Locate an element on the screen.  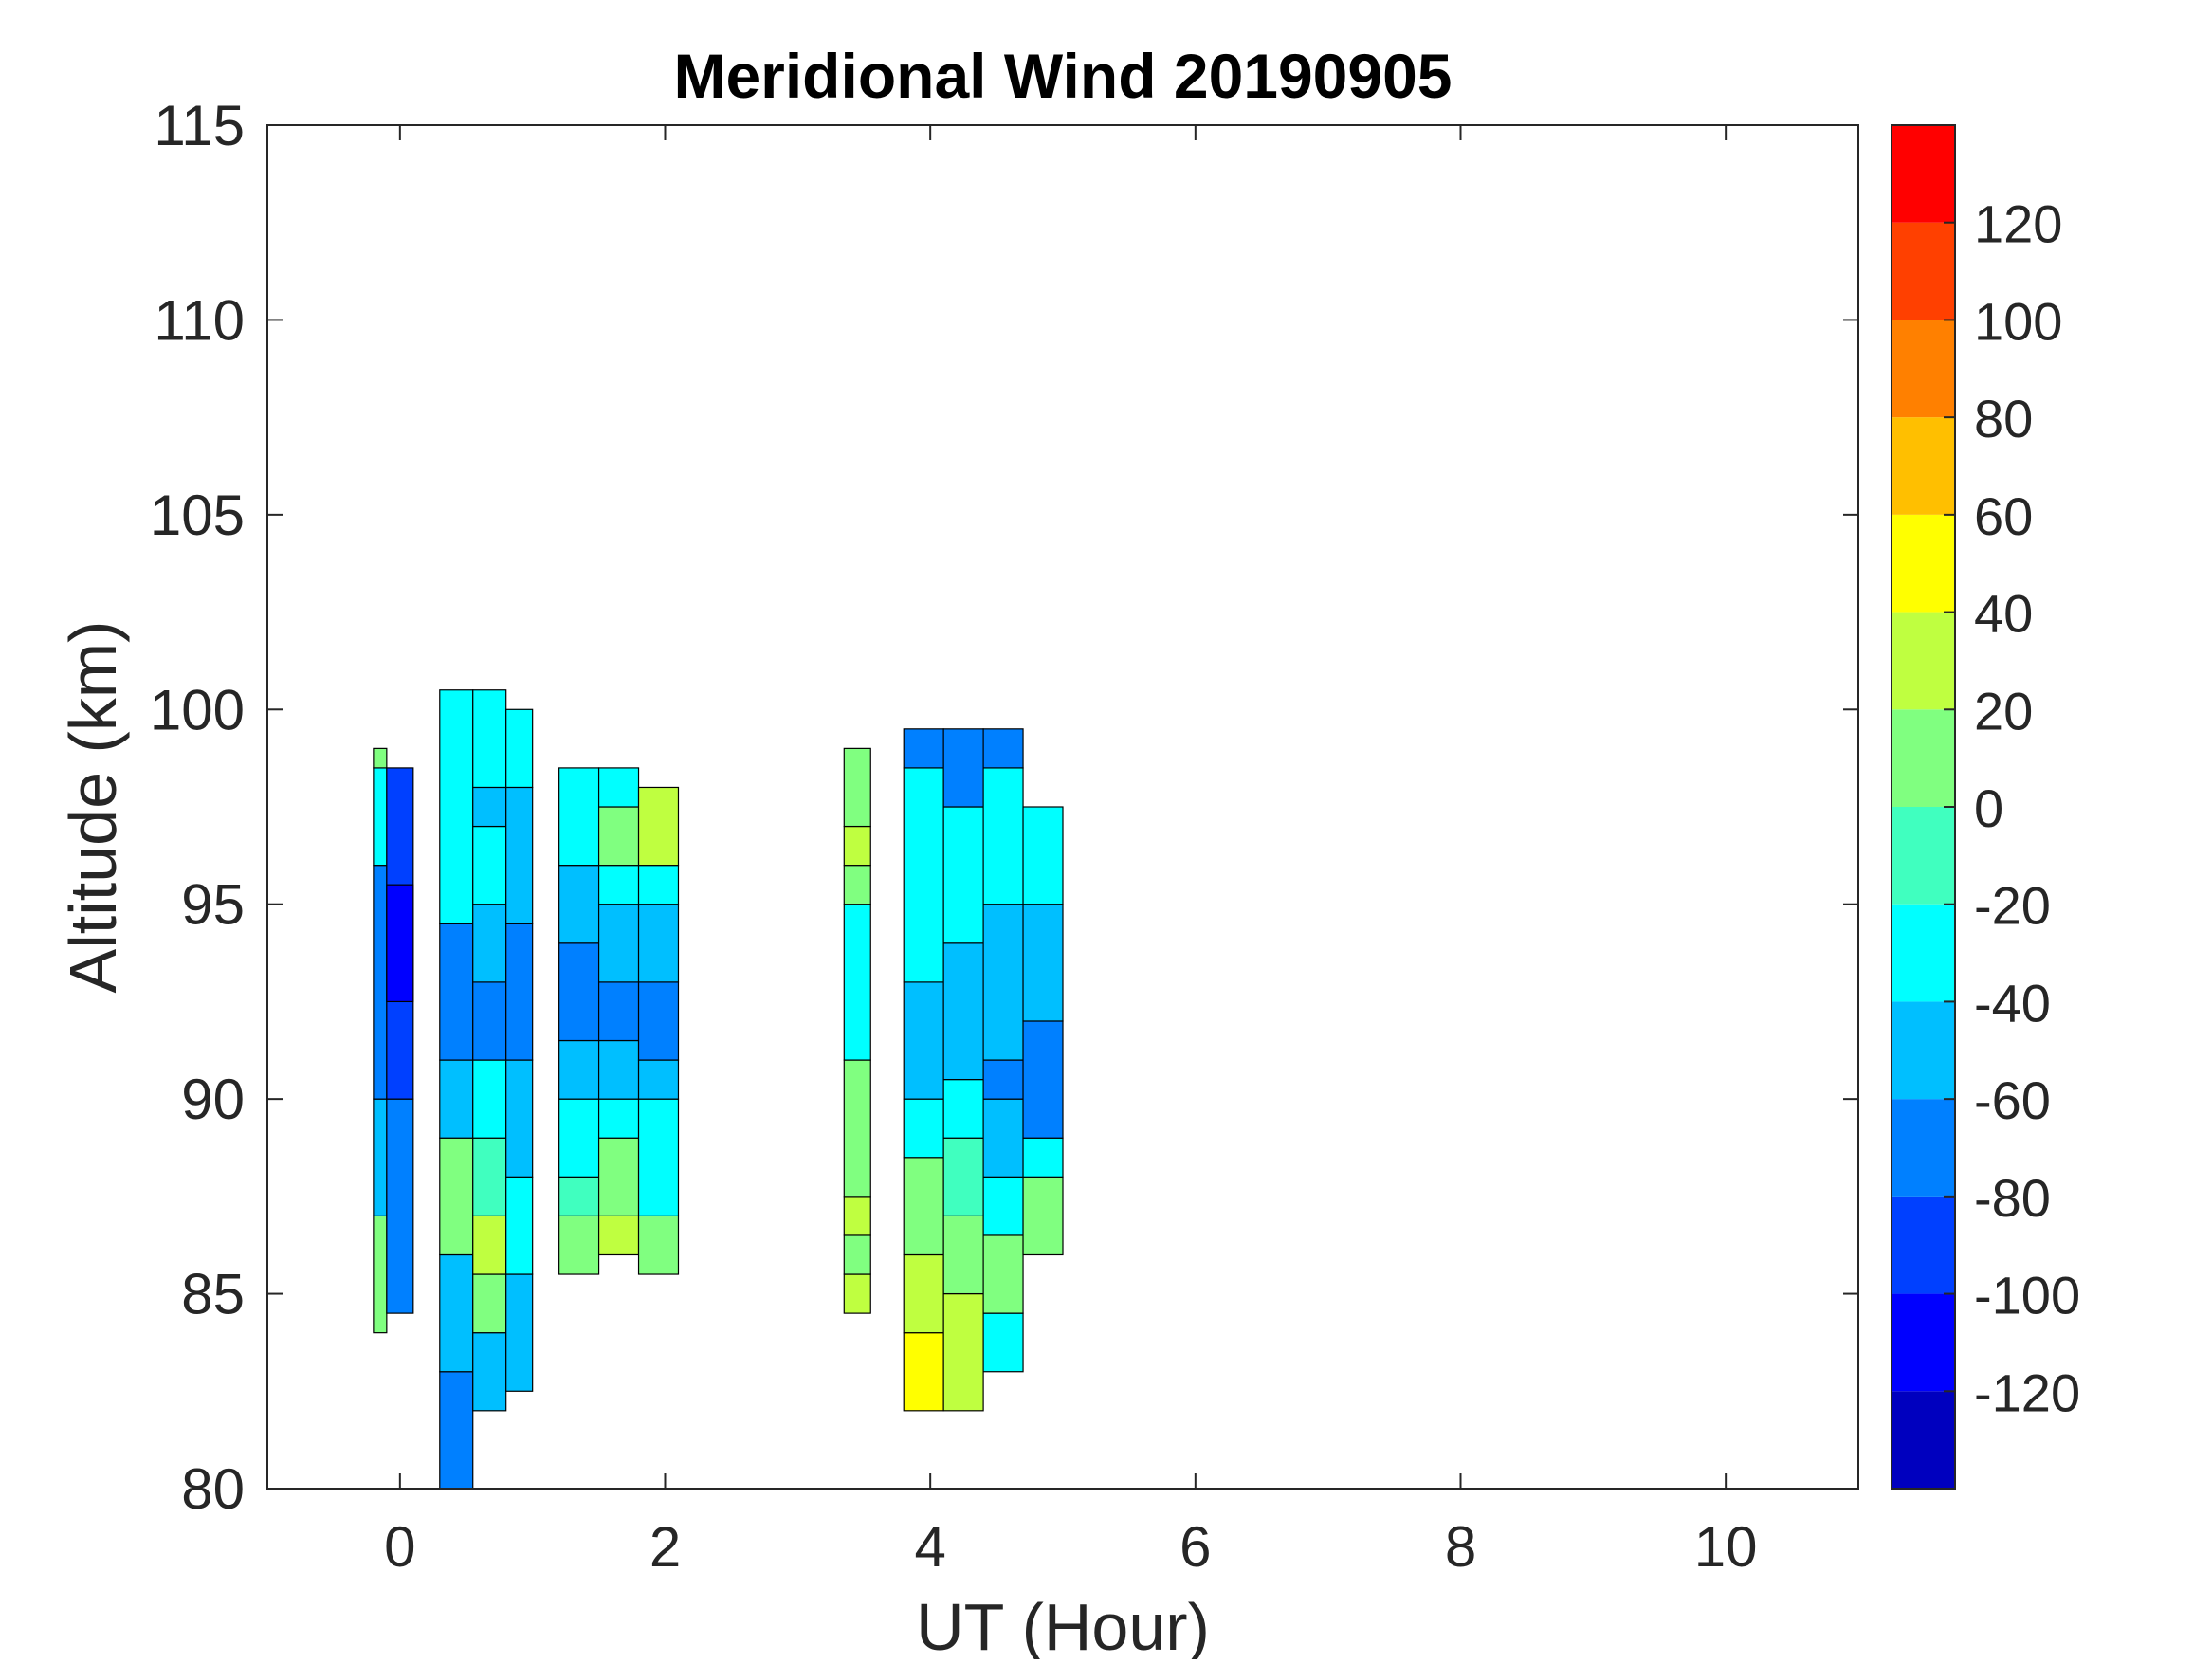
y-tick-label: 115 is located at coordinates (199, 125).